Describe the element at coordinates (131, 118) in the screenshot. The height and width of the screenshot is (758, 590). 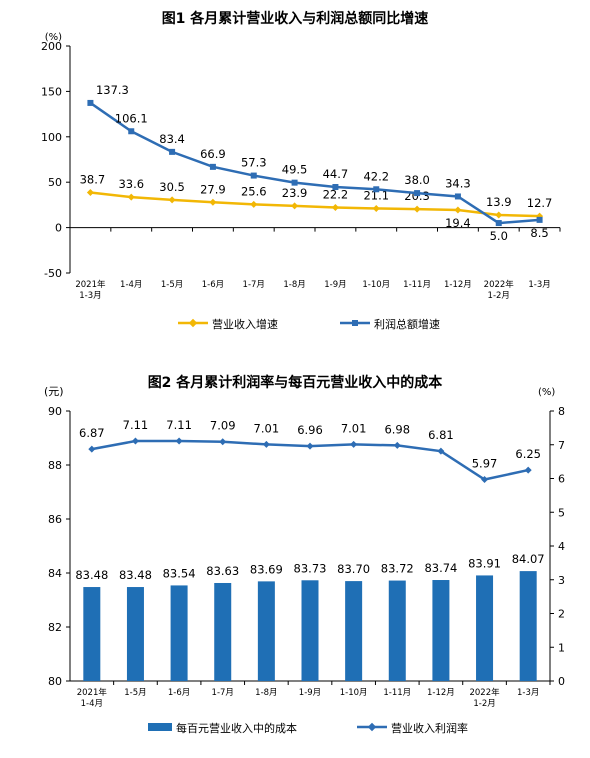
I see `profit-data-label: 106.1` at that location.